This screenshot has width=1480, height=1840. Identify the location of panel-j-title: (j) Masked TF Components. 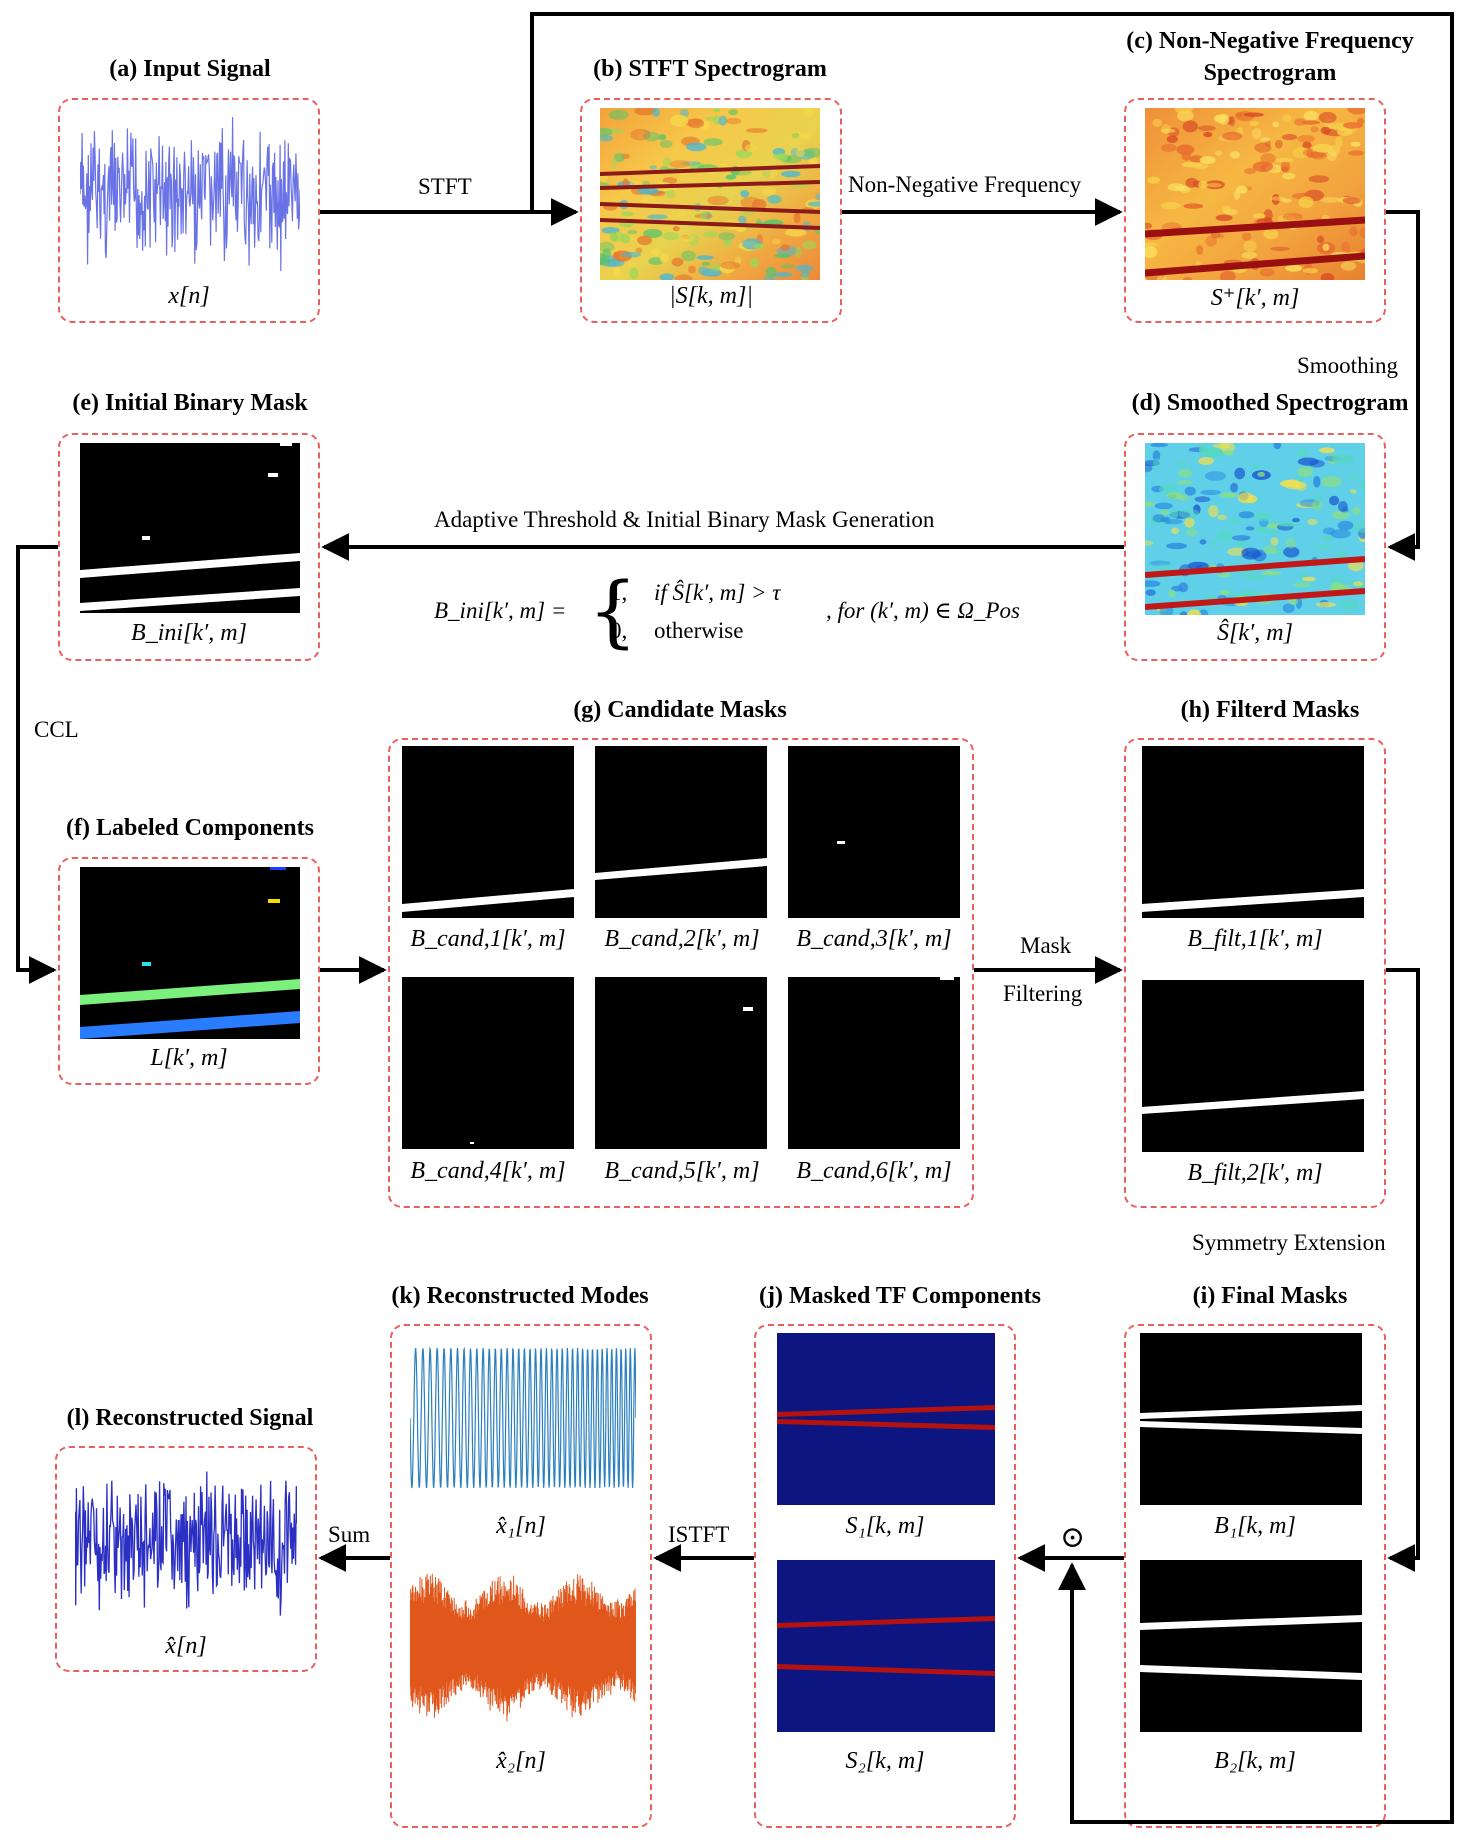
(899, 1296).